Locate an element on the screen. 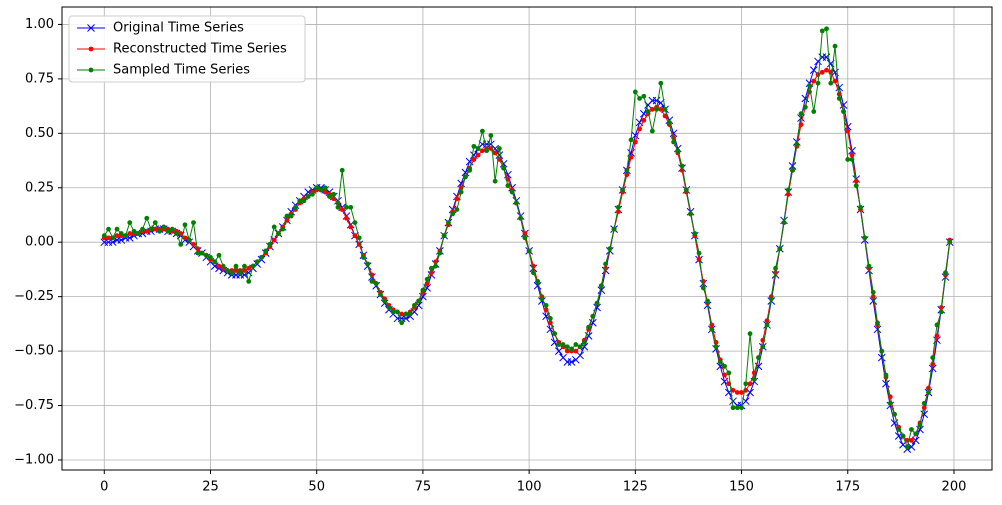 The width and height of the screenshot is (1002, 505). x-tick-label: 75 is located at coordinates (423, 487).